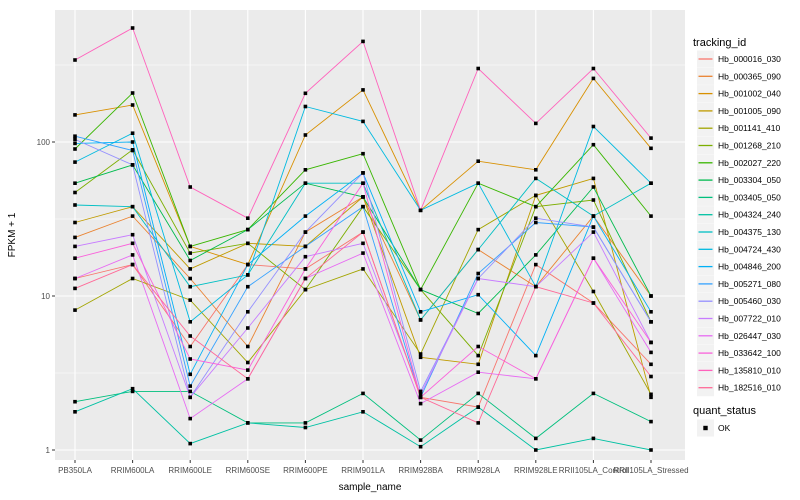 This screenshot has width=800, height=500. I want to click on legend-title-quant-status: quant_status, so click(724, 411).